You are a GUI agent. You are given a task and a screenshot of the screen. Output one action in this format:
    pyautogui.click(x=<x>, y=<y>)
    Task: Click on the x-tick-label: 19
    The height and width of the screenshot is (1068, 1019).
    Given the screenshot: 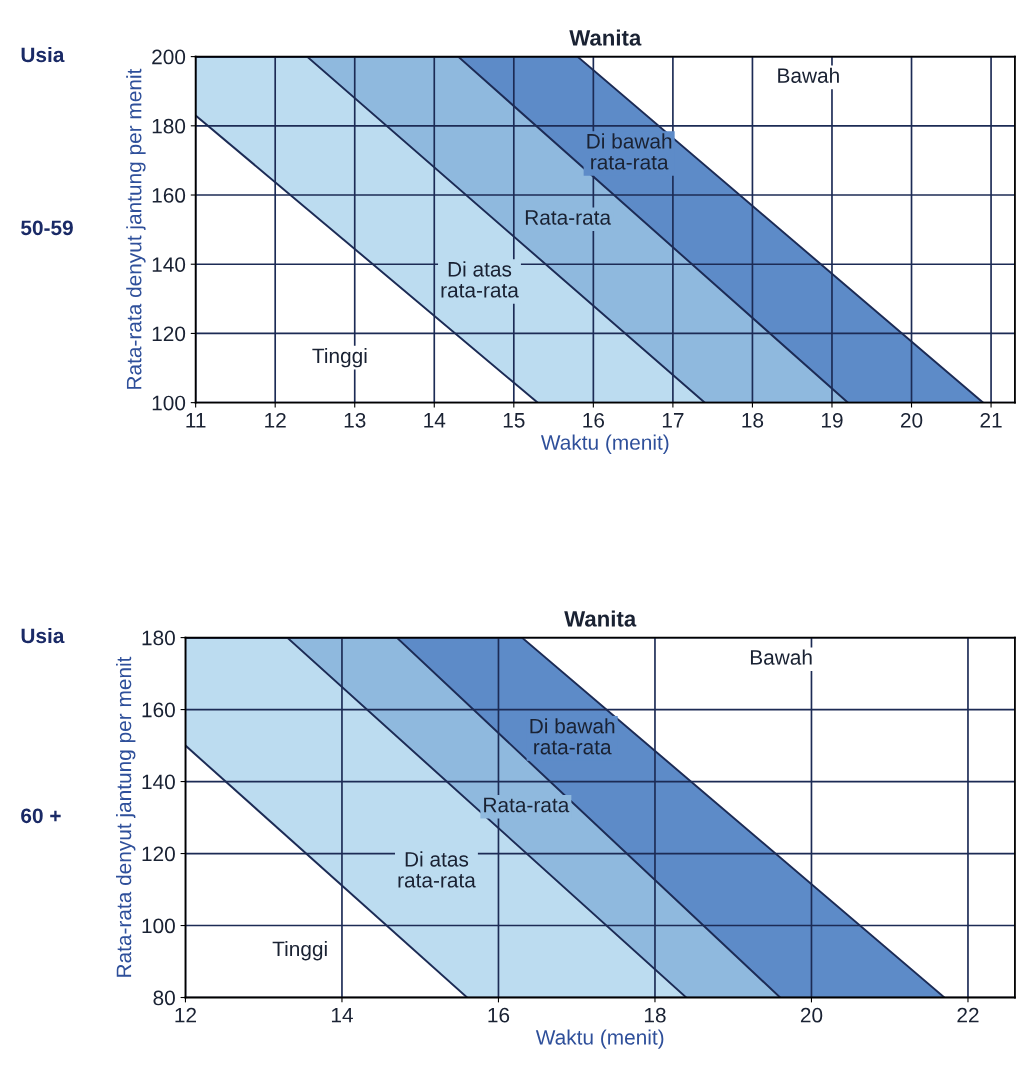 What is the action you would take?
    pyautogui.click(x=832, y=420)
    